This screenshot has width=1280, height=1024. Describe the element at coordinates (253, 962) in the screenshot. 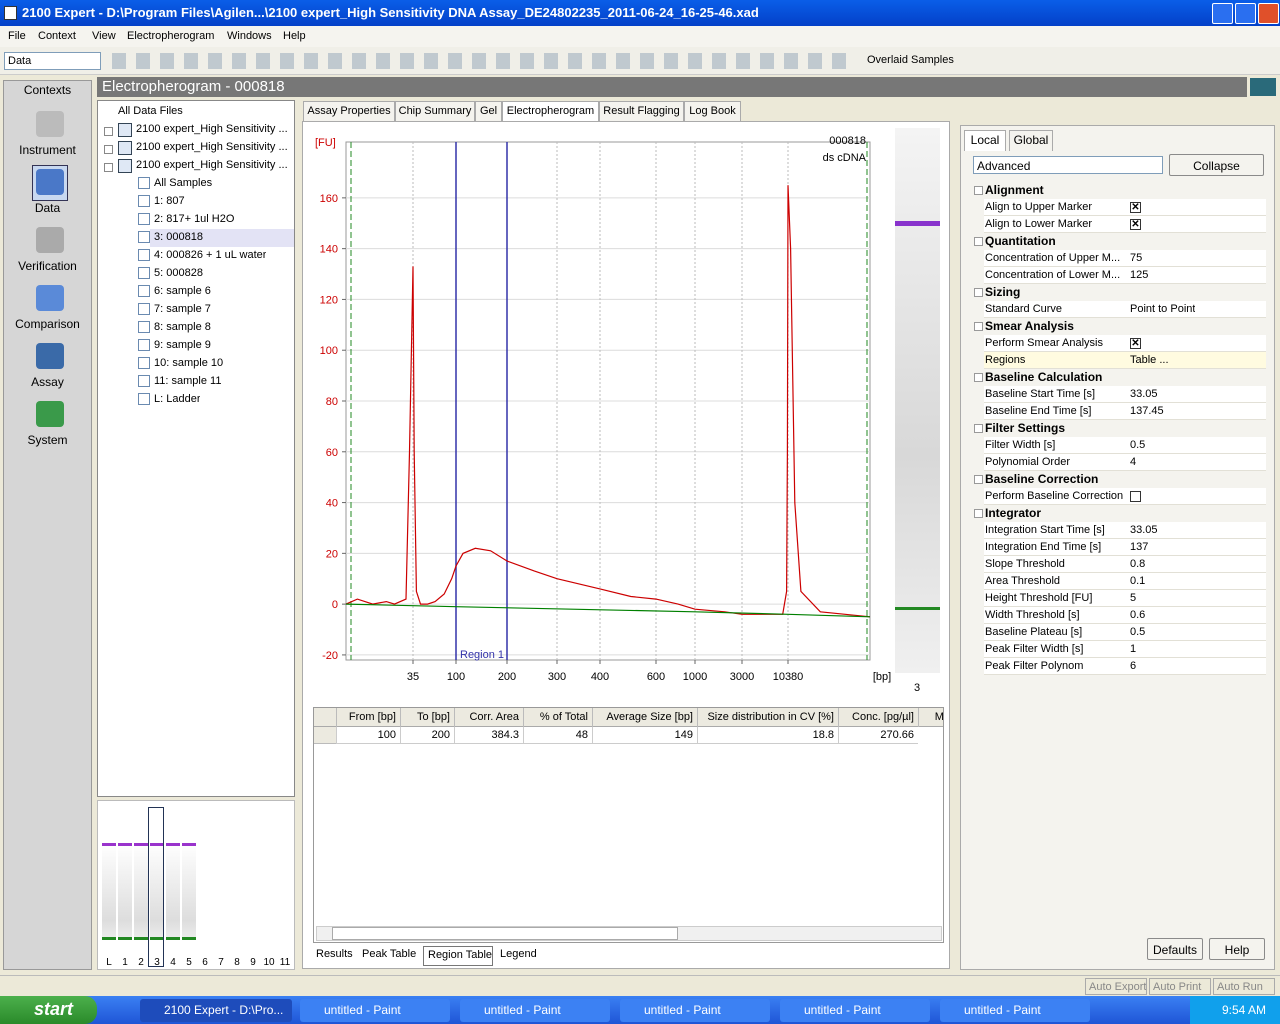

I see `lane-label: 9` at that location.